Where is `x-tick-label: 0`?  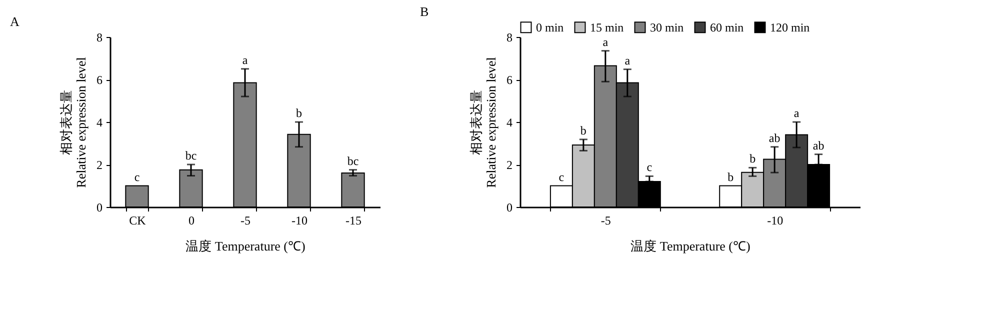
x-tick-label: 0 is located at coordinates (191, 221).